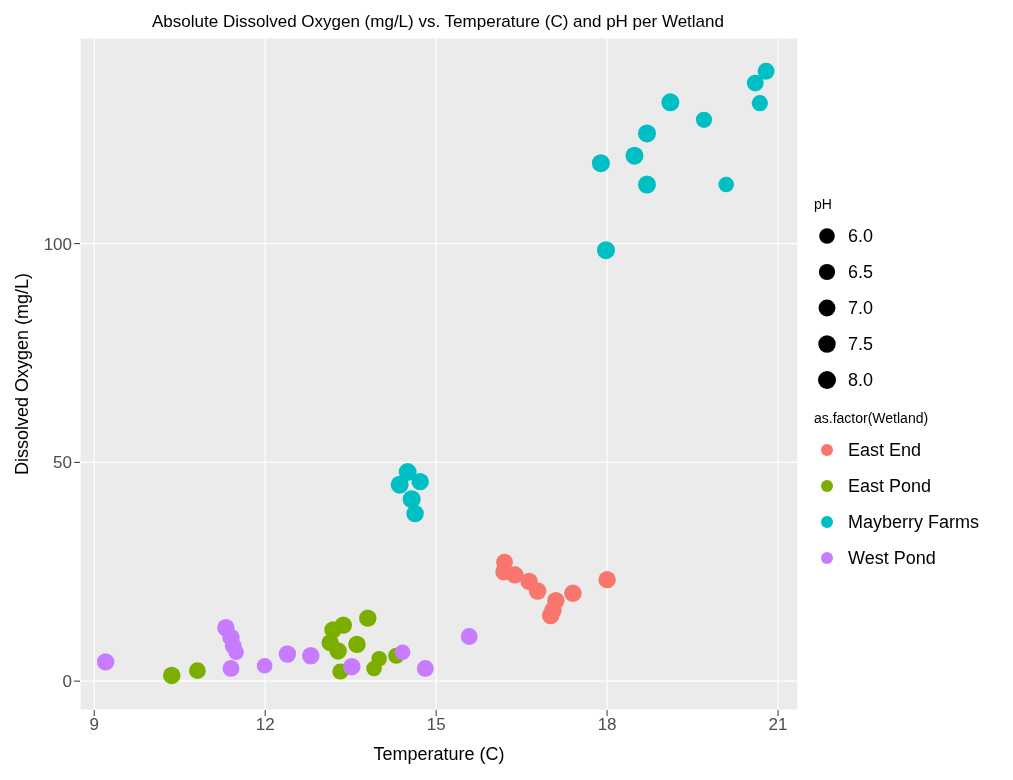 The height and width of the screenshot is (780, 1013). I want to click on x-tick-label: 18, so click(607, 725).